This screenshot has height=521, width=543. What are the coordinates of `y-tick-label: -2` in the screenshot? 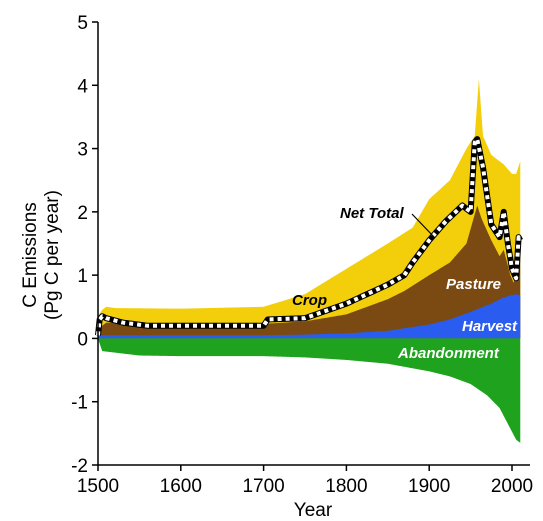 It's located at (79, 466).